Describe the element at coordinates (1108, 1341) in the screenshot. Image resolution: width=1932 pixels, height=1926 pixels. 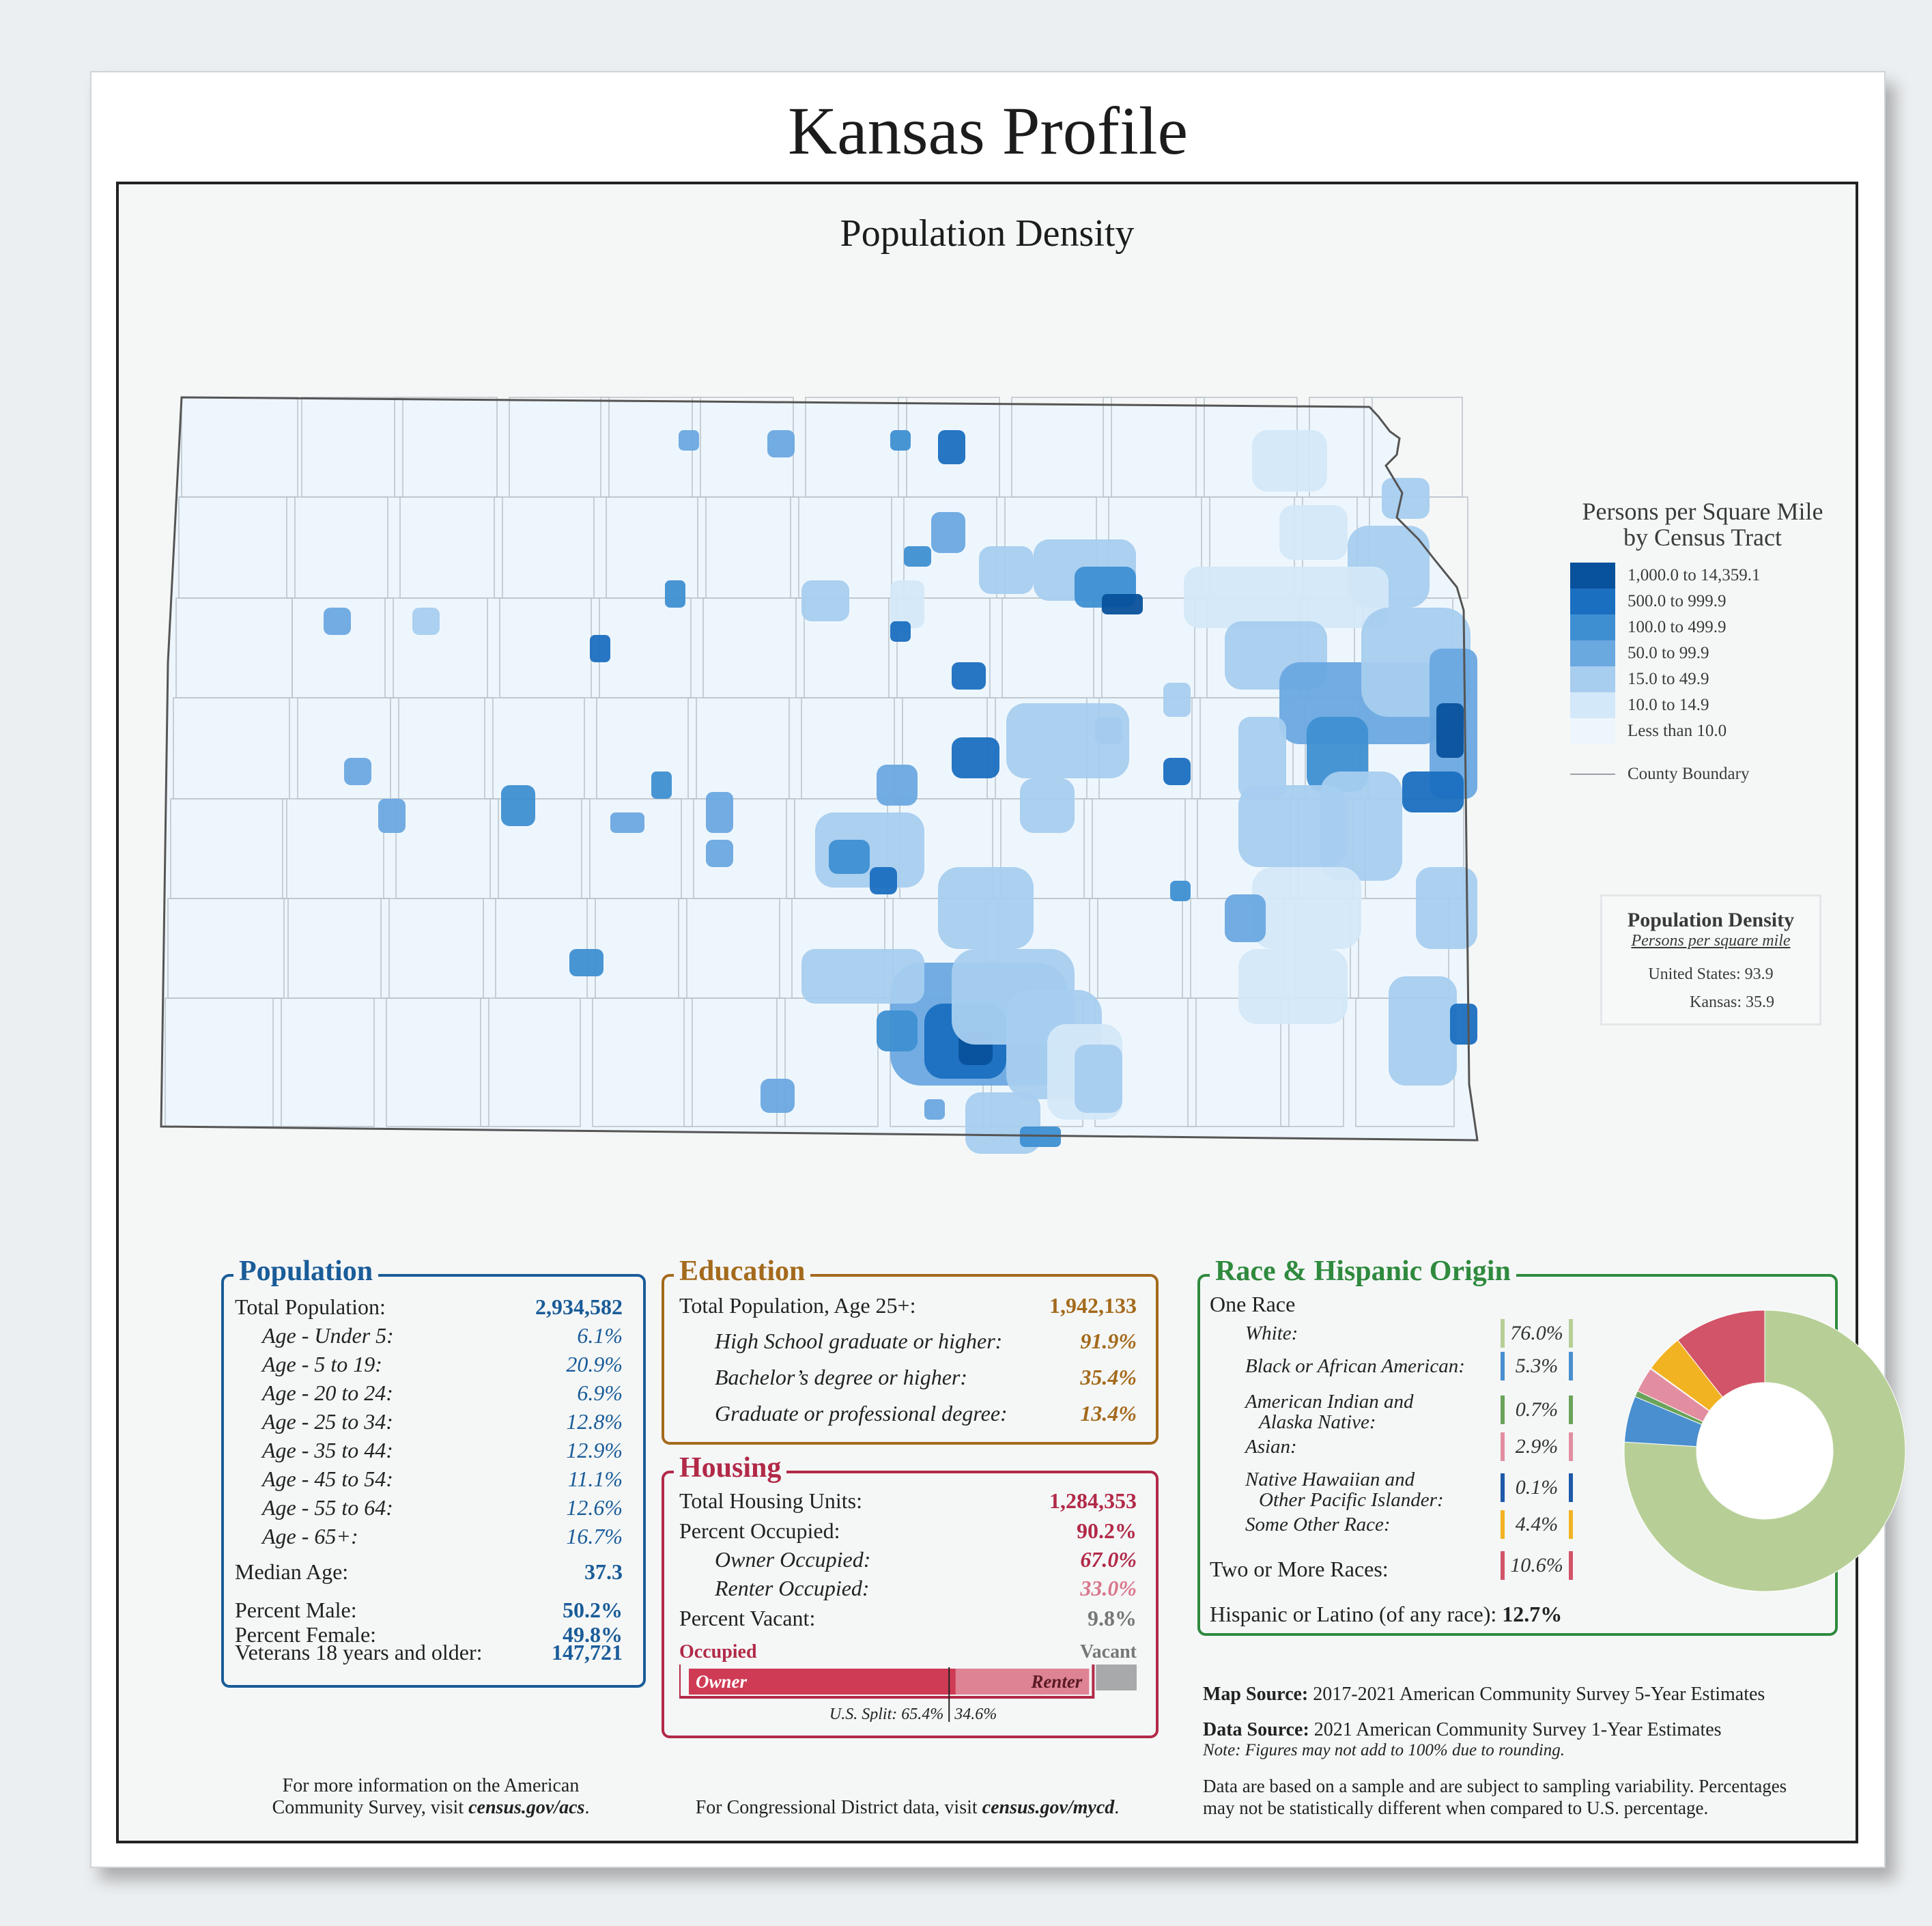
I see `education-value: 91.9%` at that location.